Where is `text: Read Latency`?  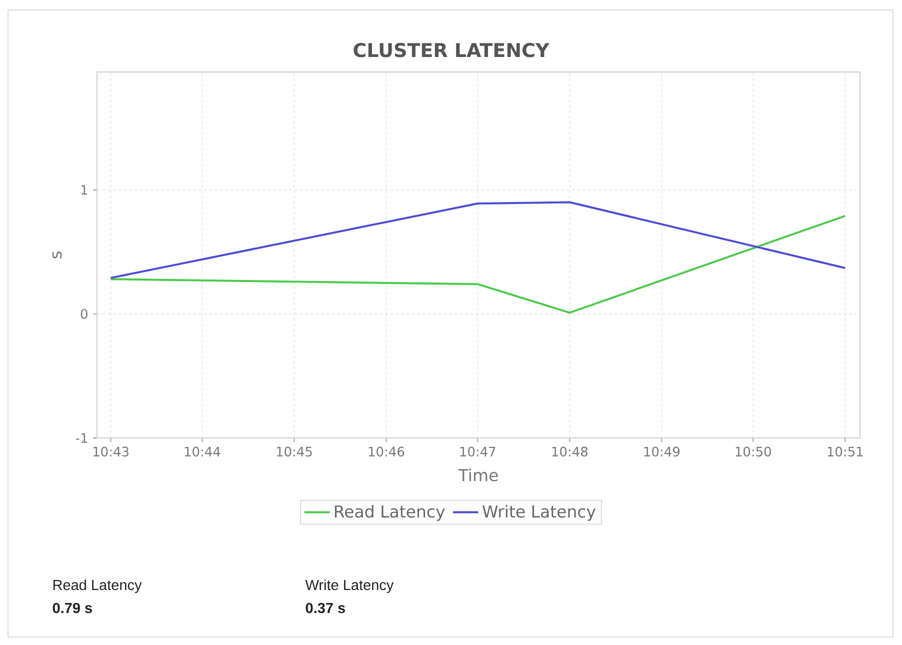
text: Read Latency is located at coordinates (97, 586).